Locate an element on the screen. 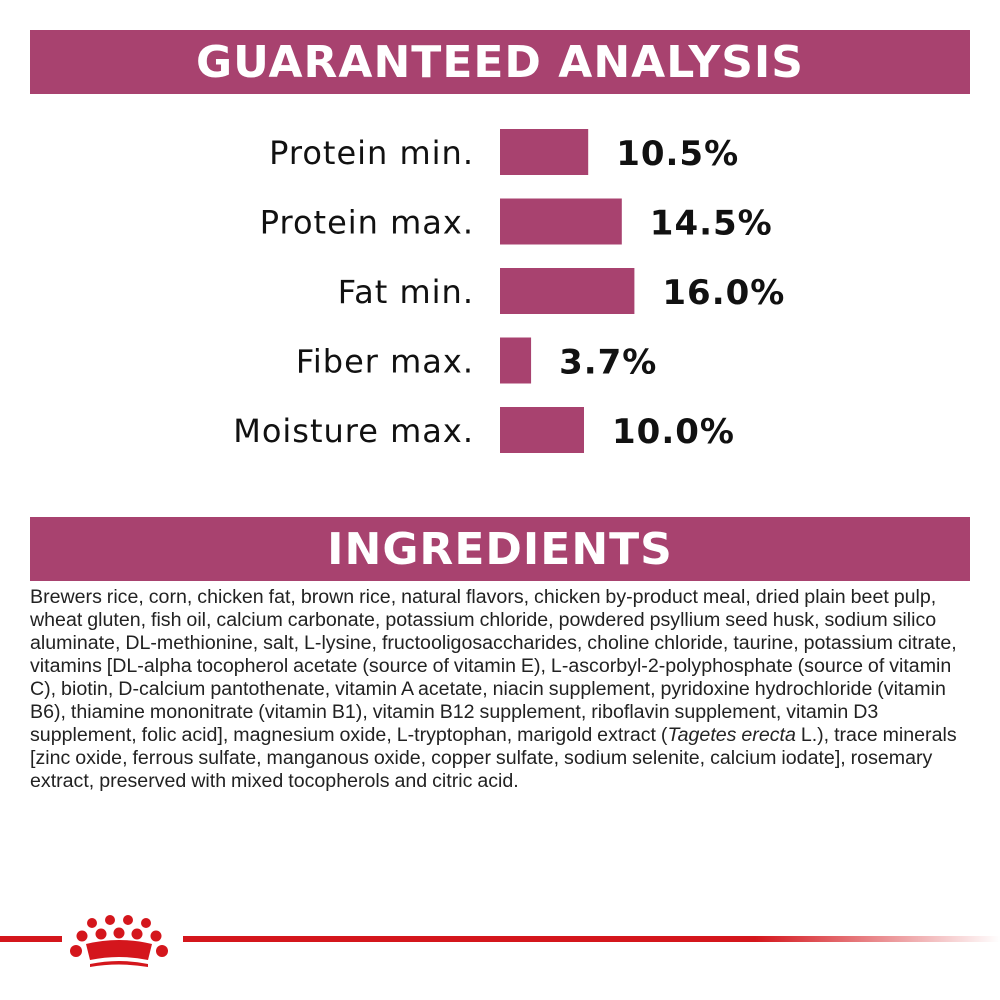 This screenshot has width=1000, height=1000. value-label: 3.7% is located at coordinates (608, 363).